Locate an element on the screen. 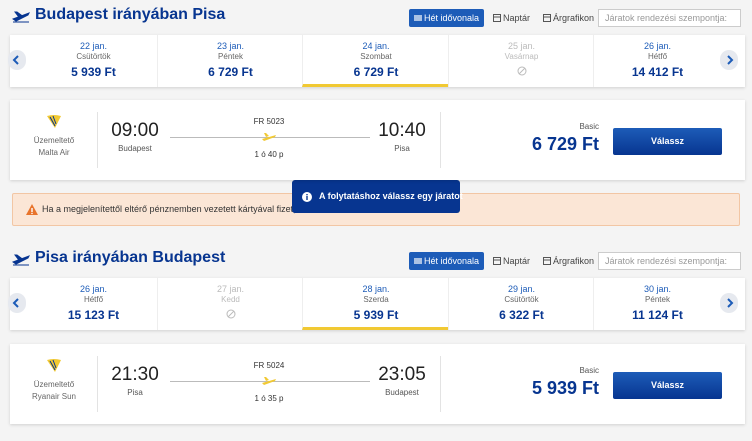  info-icon is located at coordinates (307, 197).